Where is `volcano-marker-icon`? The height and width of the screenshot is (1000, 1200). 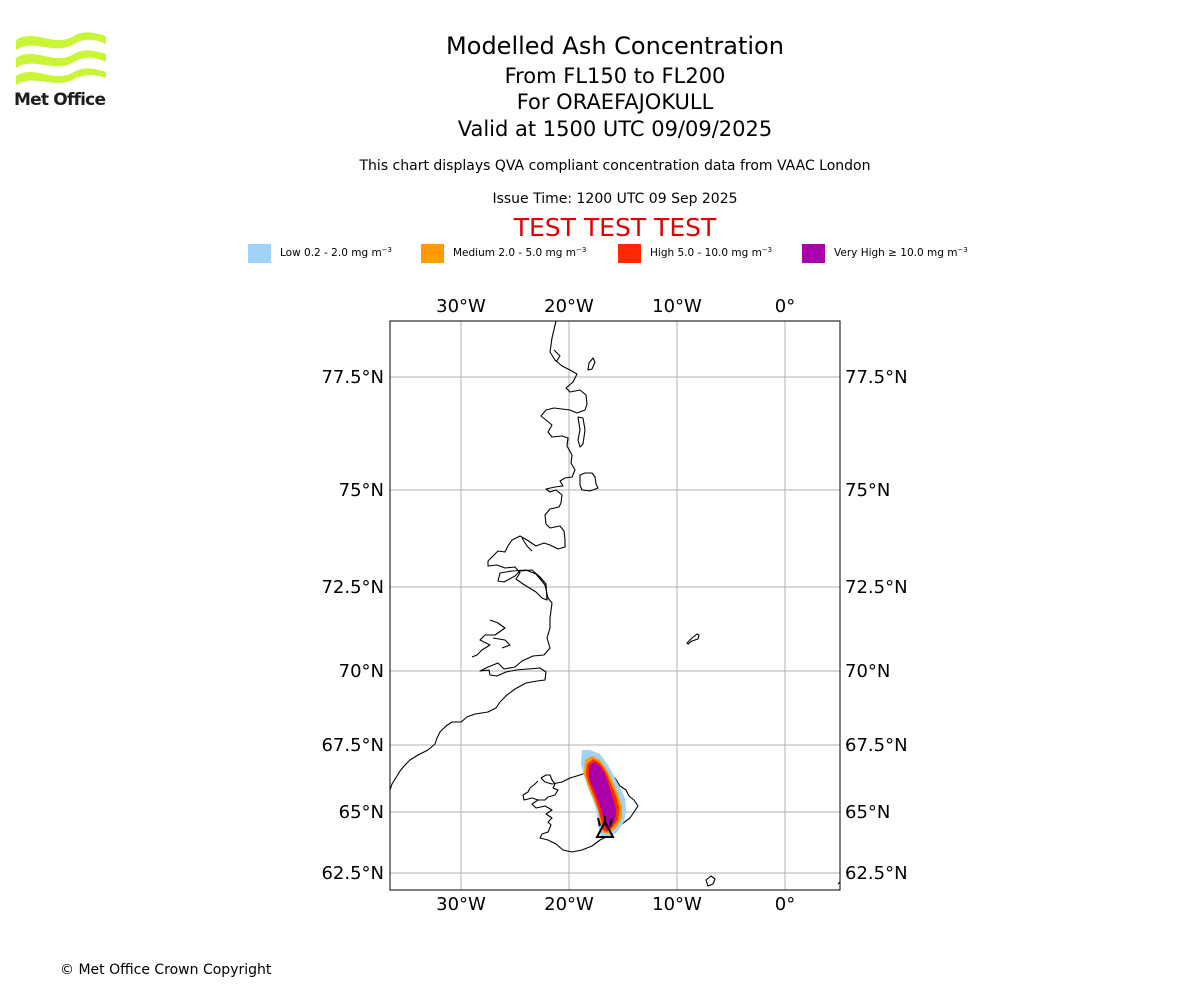
volcano-marker-icon is located at coordinates (605, 827).